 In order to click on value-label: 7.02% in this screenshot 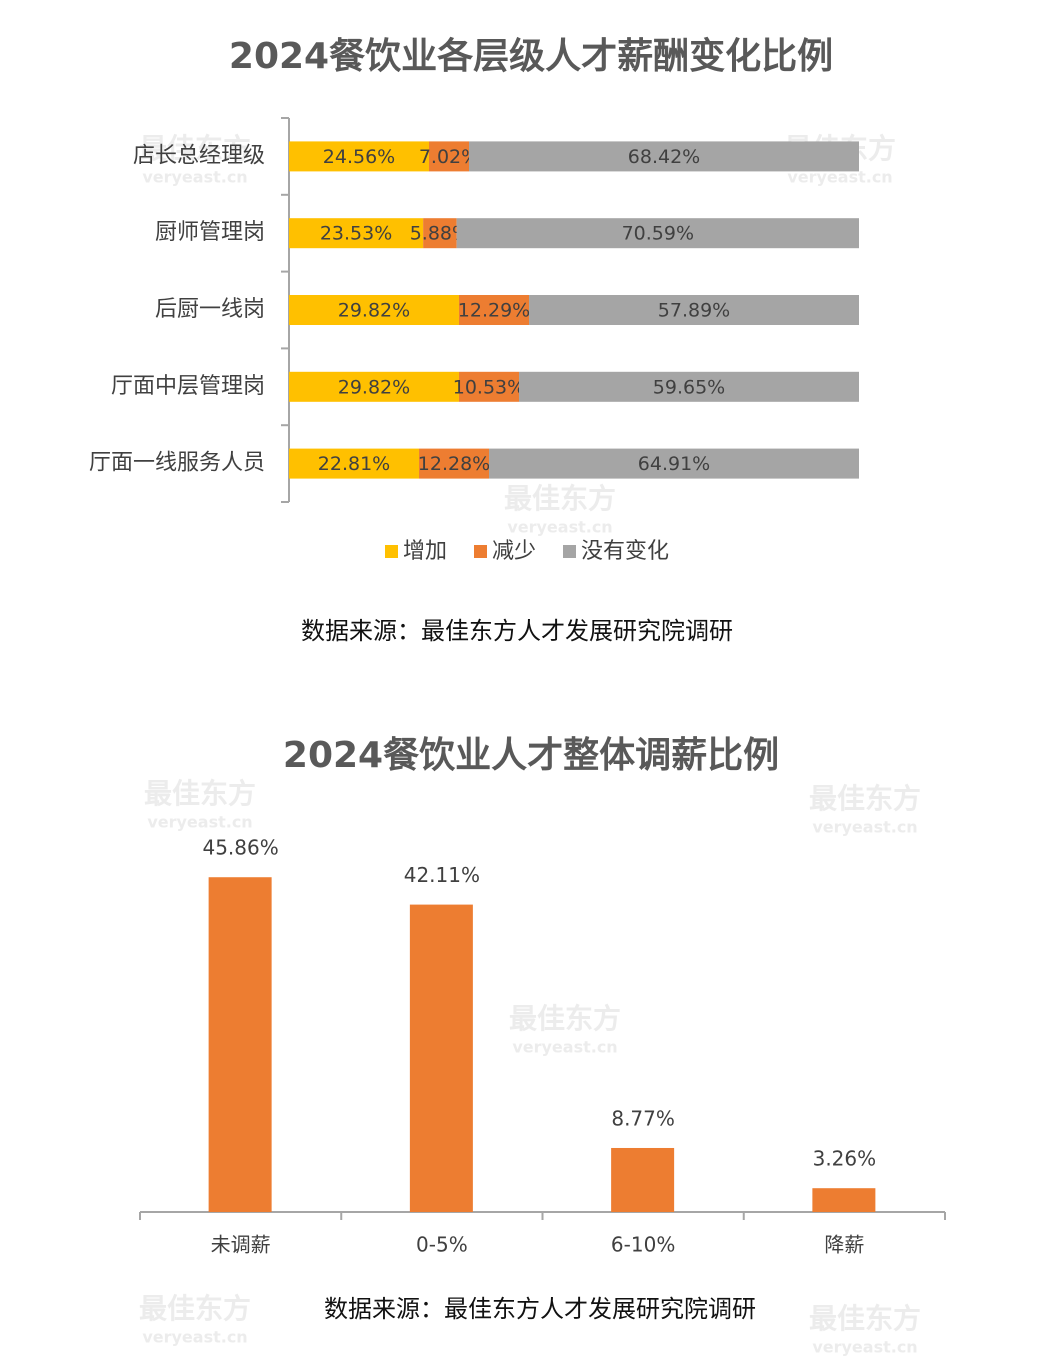, I will do `click(449, 157)`.